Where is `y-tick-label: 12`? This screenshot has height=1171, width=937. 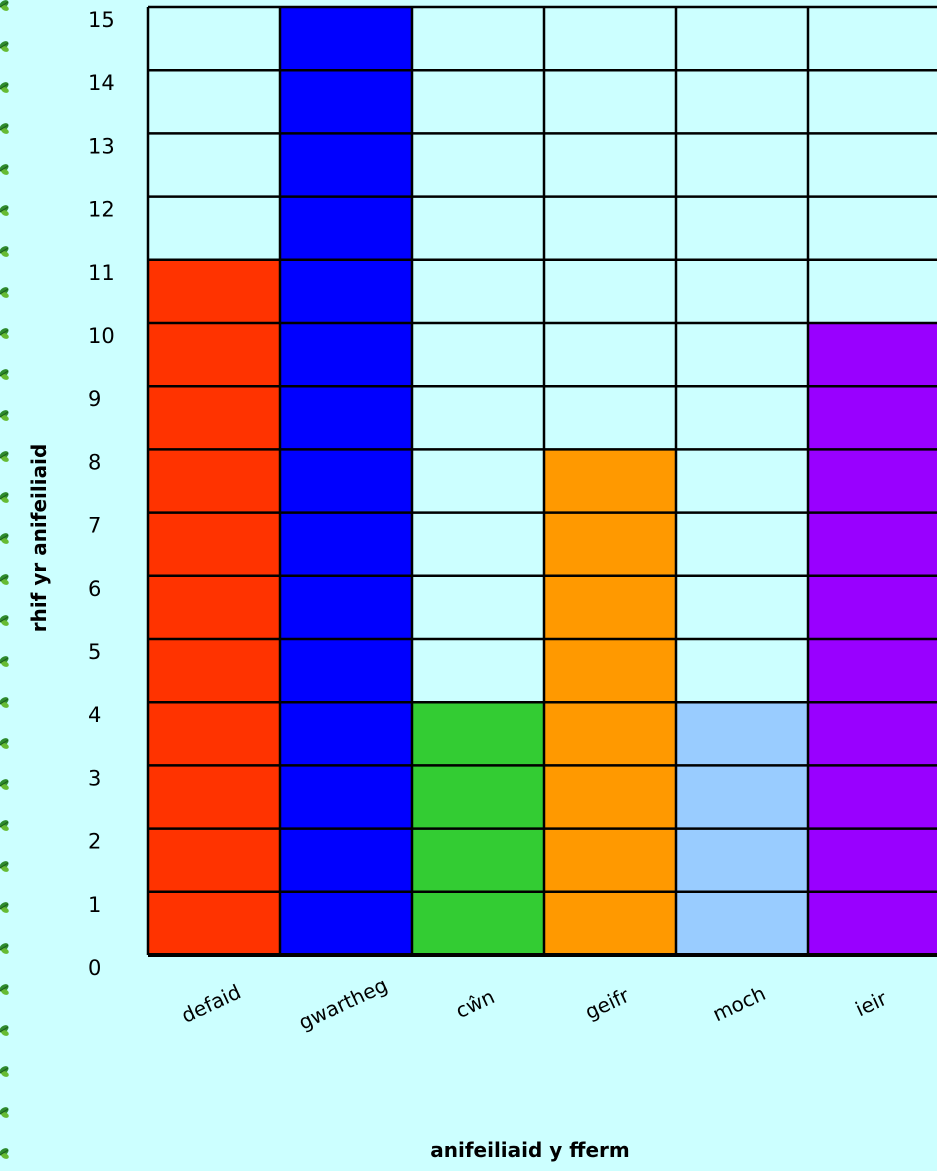
y-tick-label: 12 is located at coordinates (101, 210).